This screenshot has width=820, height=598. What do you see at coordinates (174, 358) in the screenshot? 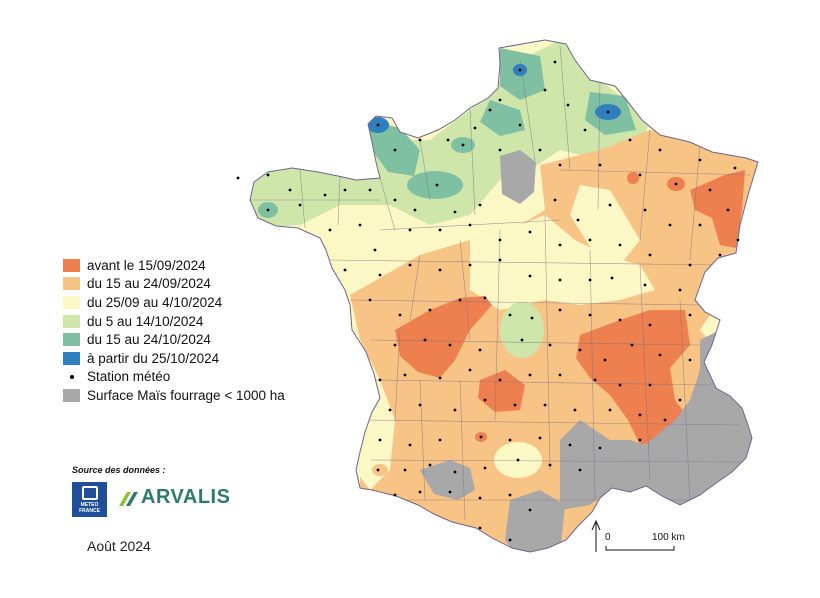
I see `legend-item-5: à partir du 25/10/2024` at bounding box center [174, 358].